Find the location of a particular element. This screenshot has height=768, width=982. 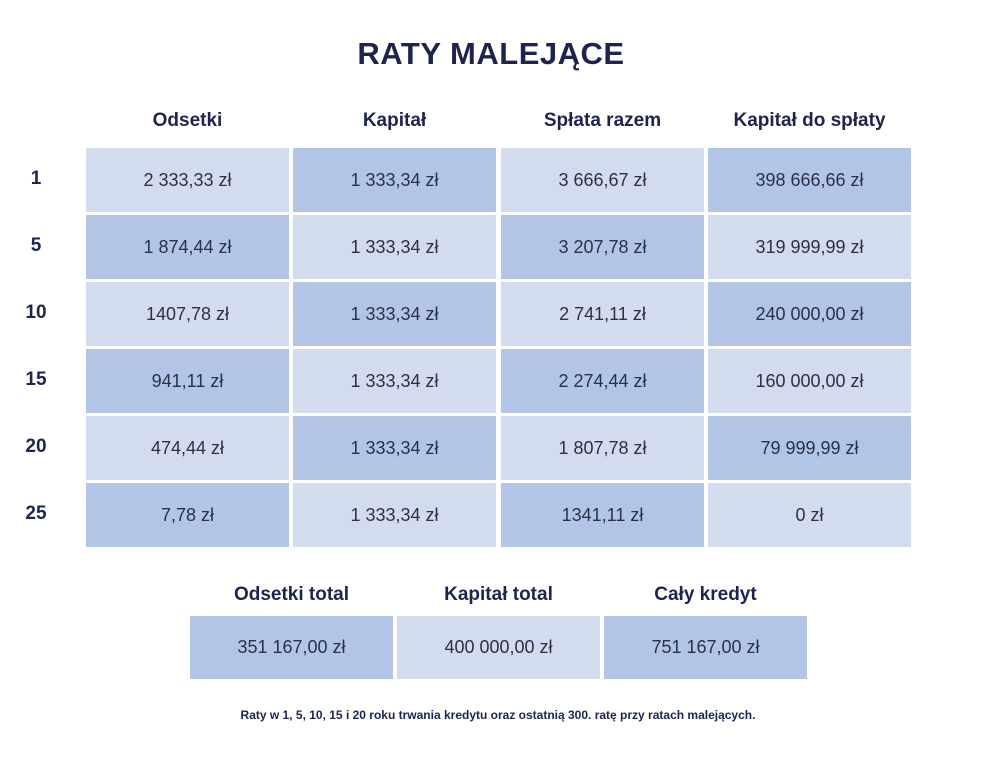

row-label: 1 is located at coordinates (36, 178).